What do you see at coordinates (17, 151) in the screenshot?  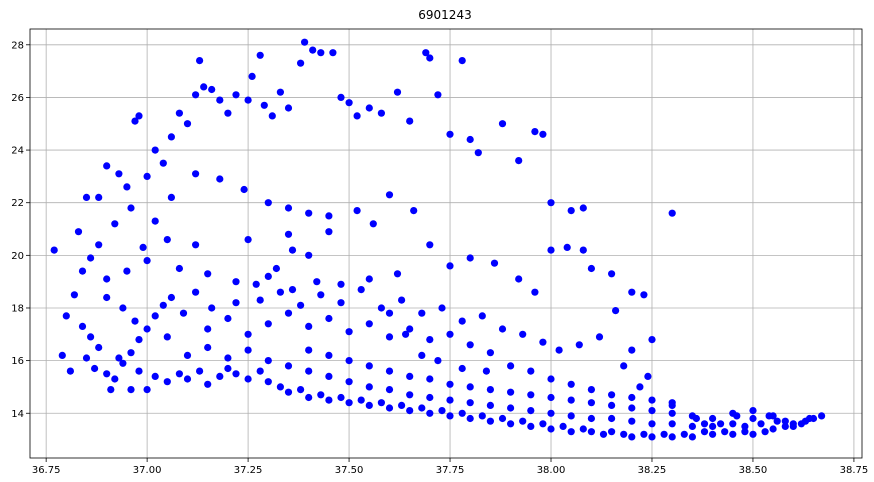 I see `y-tick-label: 24` at bounding box center [17, 151].